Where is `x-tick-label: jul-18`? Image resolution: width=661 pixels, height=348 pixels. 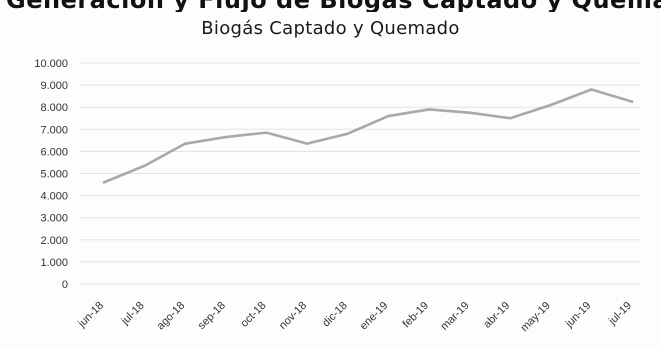 x-tick-label: jul-18 is located at coordinates (133, 314).